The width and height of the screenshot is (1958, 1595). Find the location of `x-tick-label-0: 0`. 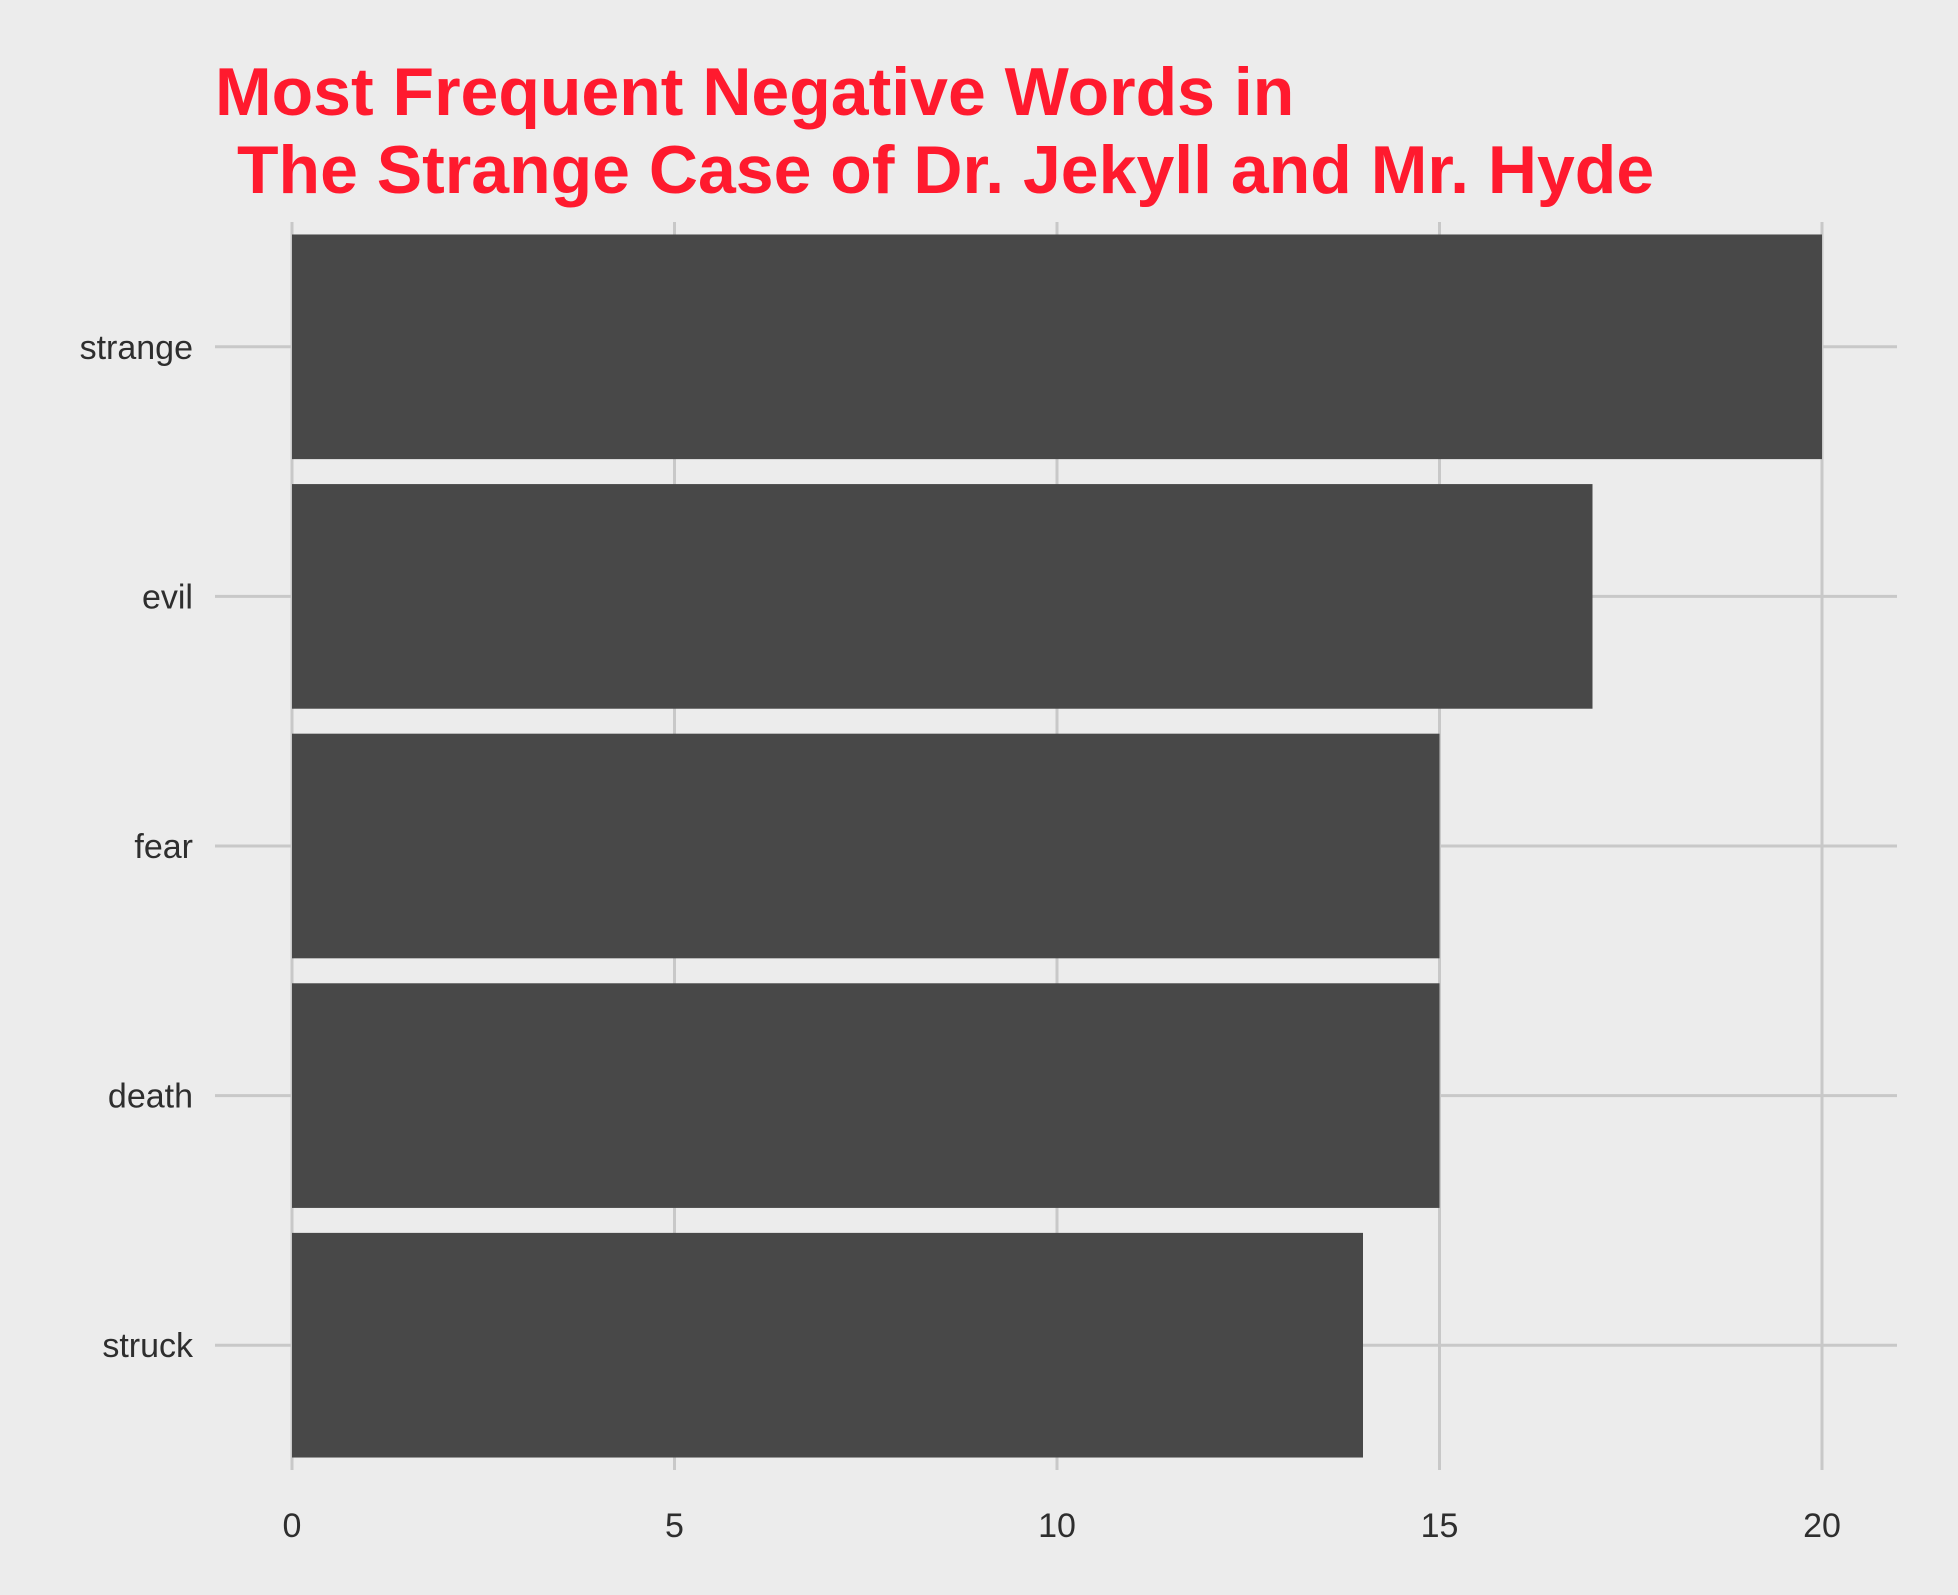

x-tick-label-0: 0 is located at coordinates (292, 1526).